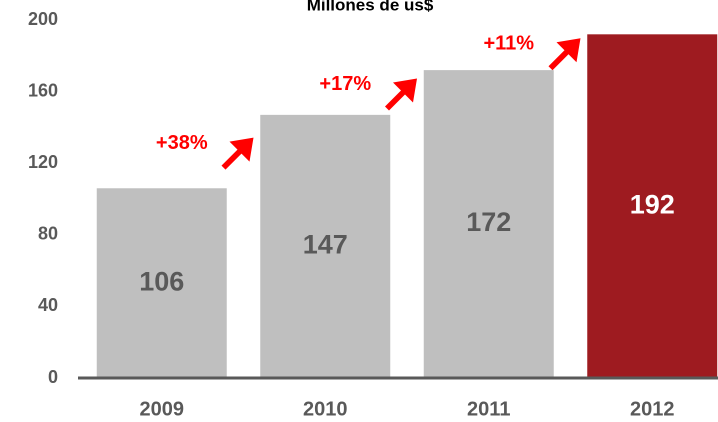  What do you see at coordinates (370, 7) in the screenshot?
I see `chart-title: Millones de us$` at bounding box center [370, 7].